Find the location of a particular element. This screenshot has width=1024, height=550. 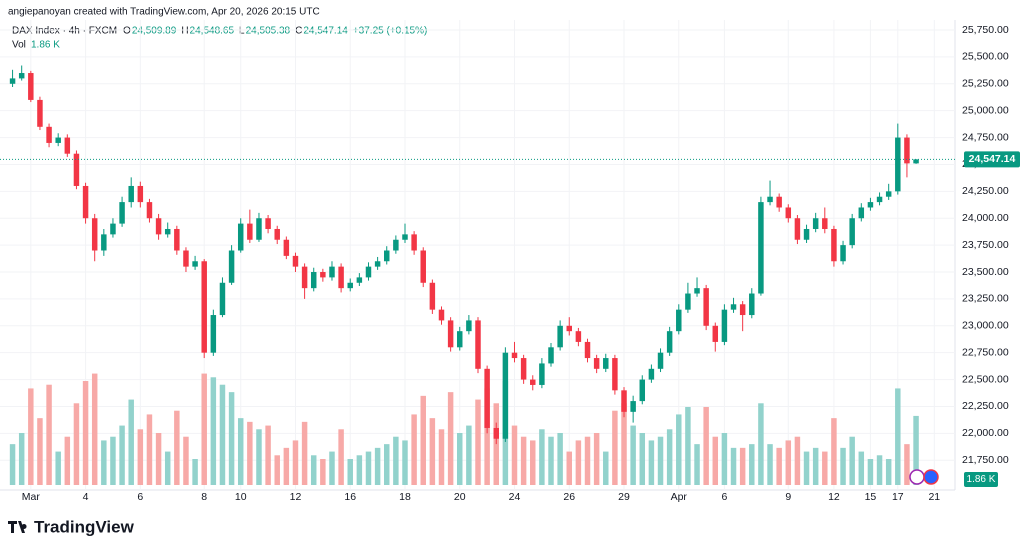

last-price-label: 24,547.14 is located at coordinates (992, 159).